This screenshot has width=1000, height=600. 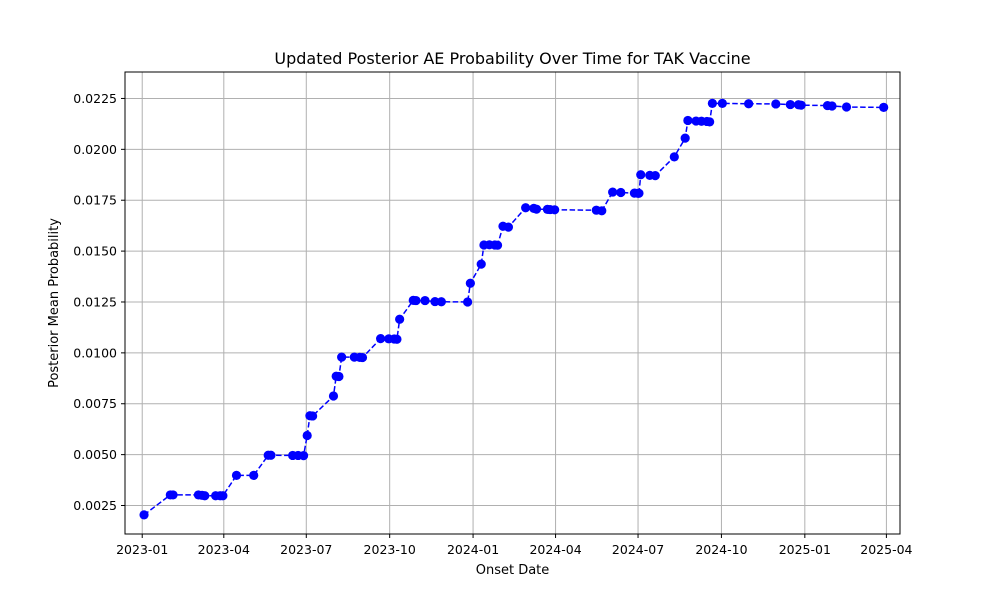 What do you see at coordinates (555, 549) in the screenshot?
I see `x-tick-label: 2024-04` at bounding box center [555, 549].